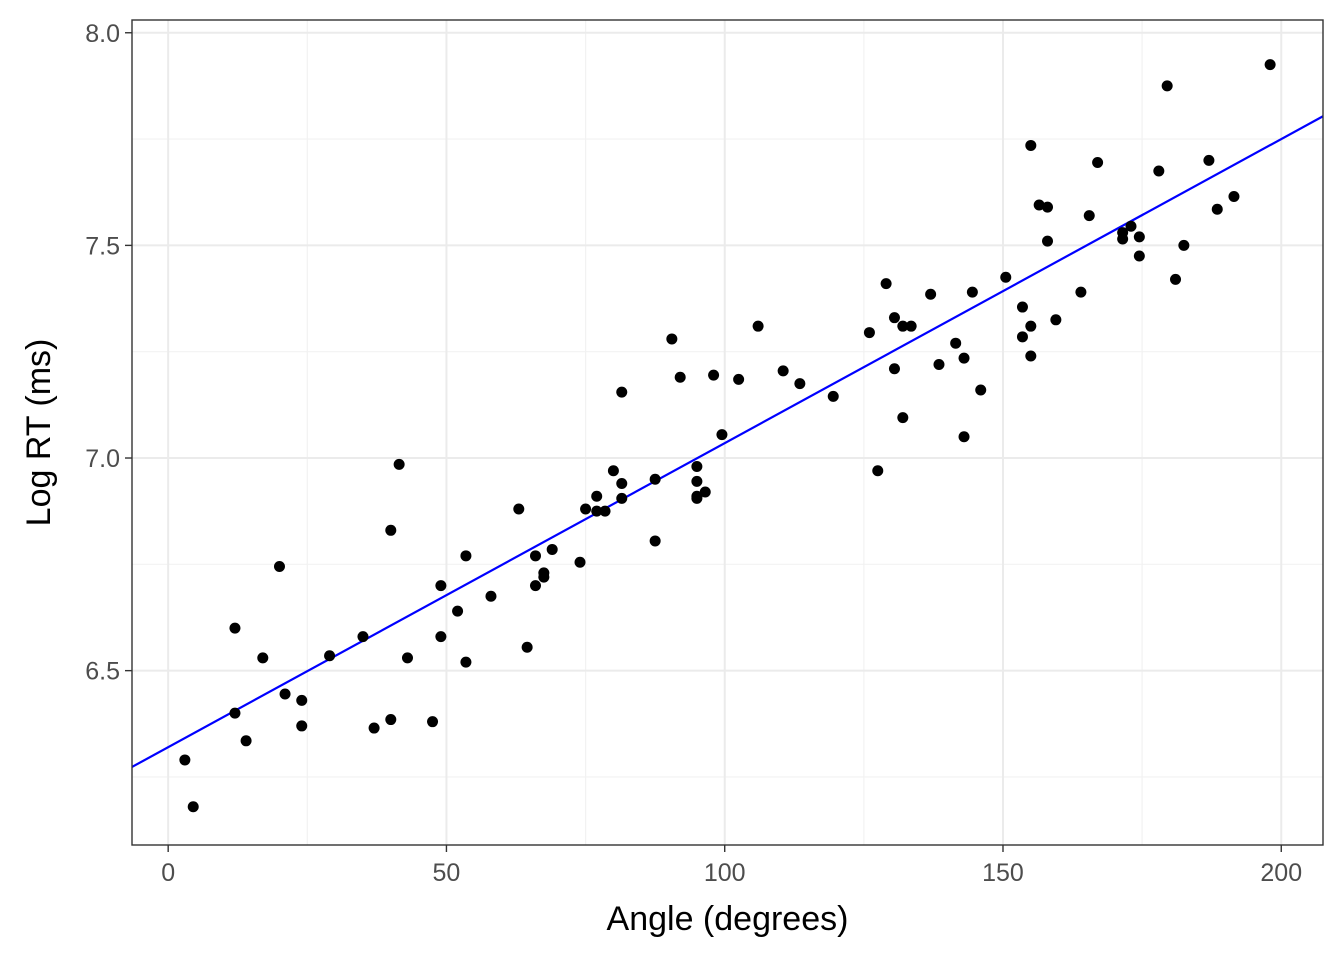 The width and height of the screenshot is (1344, 960). I want to click on x-tick-label: 150, so click(1003, 873).